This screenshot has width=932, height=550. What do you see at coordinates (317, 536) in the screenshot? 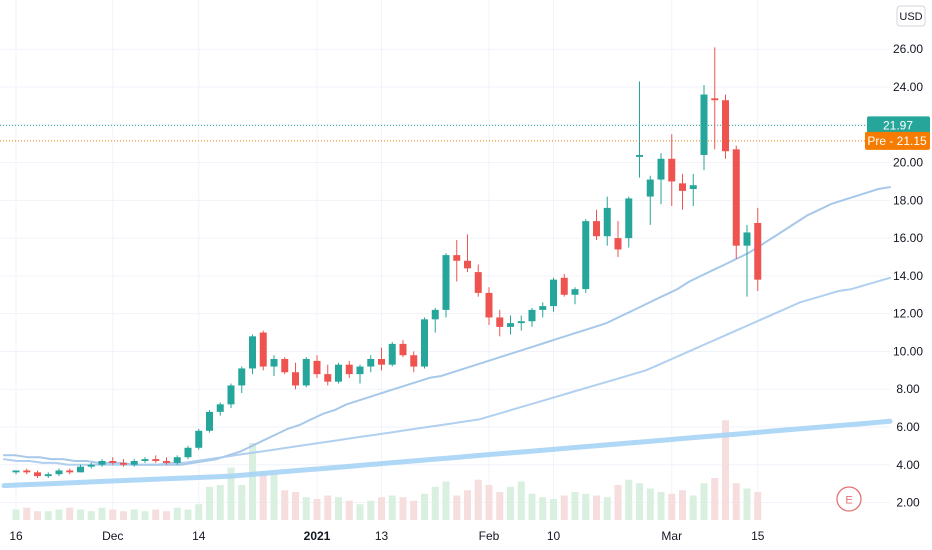
I see `x-tick-label: 2021` at bounding box center [317, 536].